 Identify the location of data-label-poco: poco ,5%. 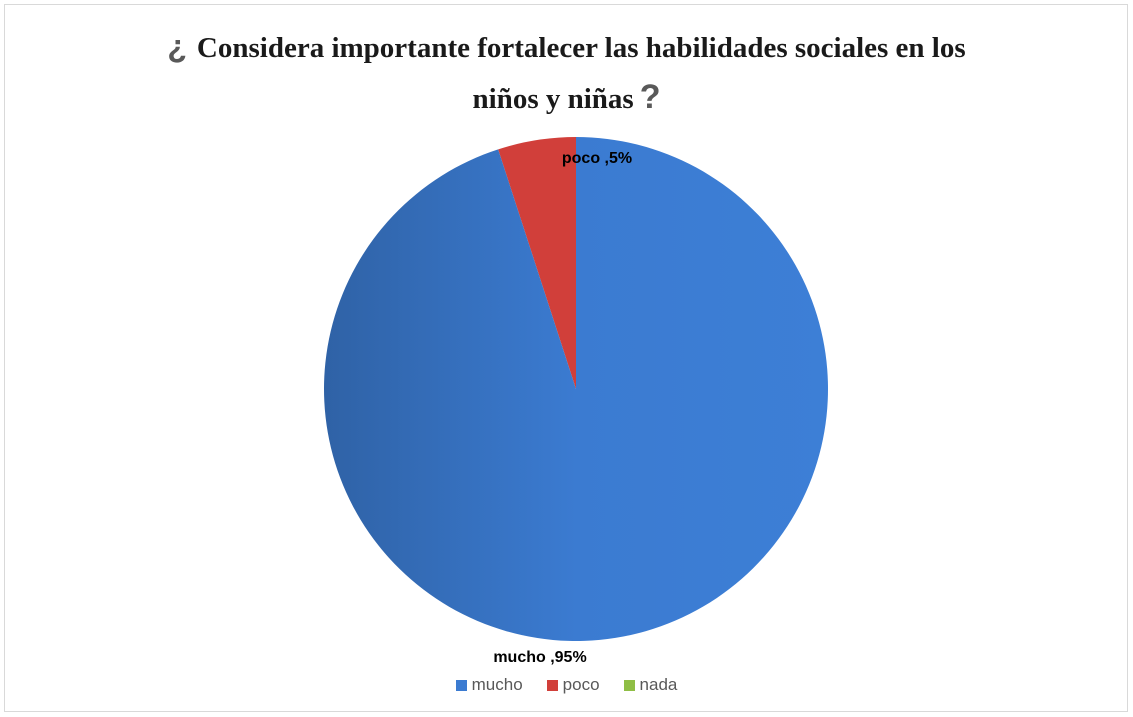
(597, 158).